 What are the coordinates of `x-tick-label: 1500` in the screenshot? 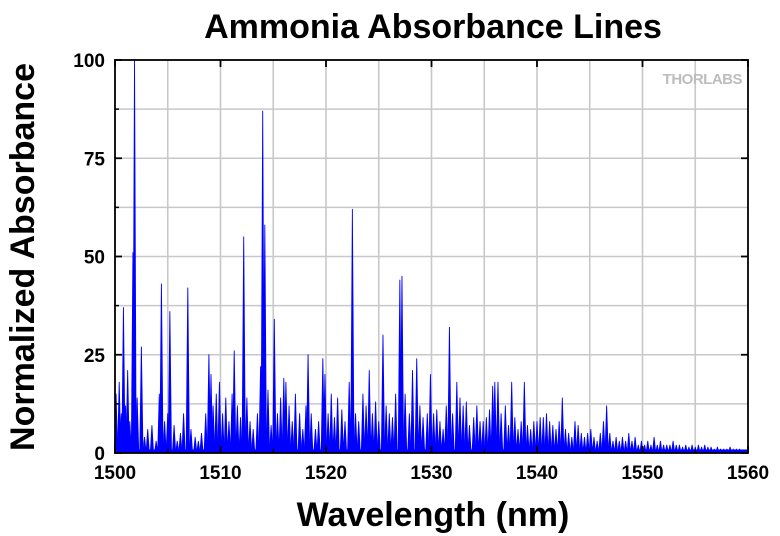 It's located at (115, 473).